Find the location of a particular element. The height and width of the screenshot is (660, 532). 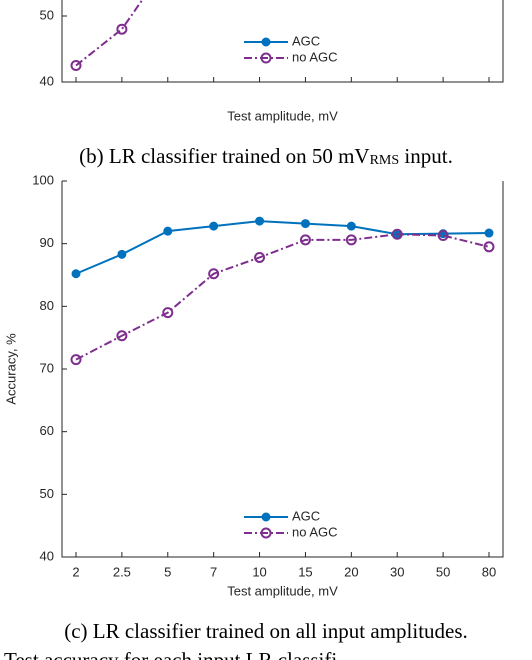

y-tick-label: 100 is located at coordinates (43, 179).